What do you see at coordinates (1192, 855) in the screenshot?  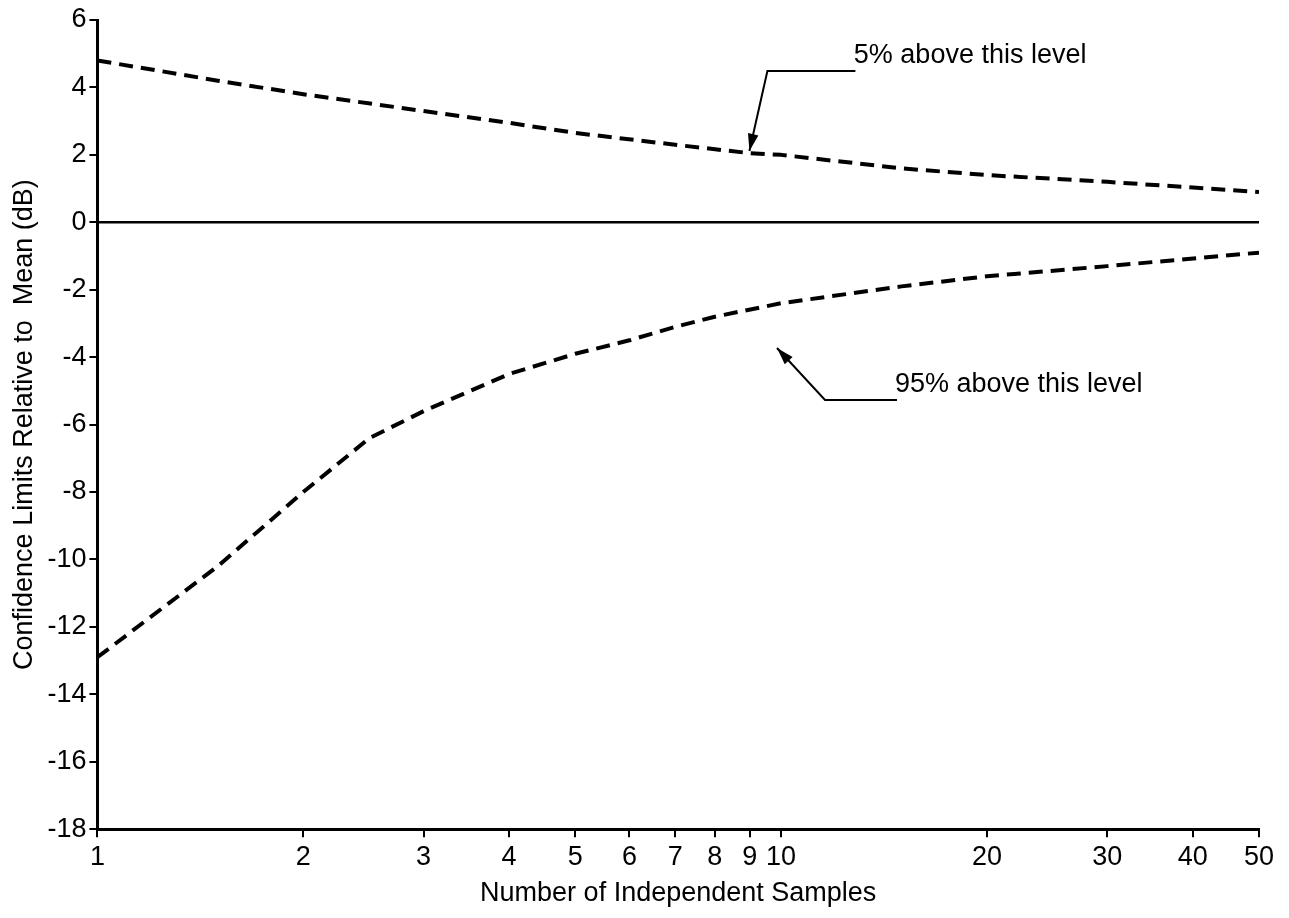 I see `x-tick-label: 40` at bounding box center [1192, 855].